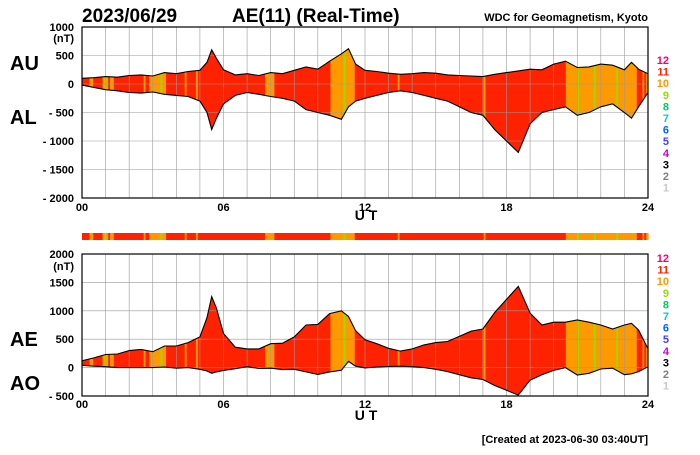  I want to click on au_al-y-tick-label: - 1000, so click(58, 142).